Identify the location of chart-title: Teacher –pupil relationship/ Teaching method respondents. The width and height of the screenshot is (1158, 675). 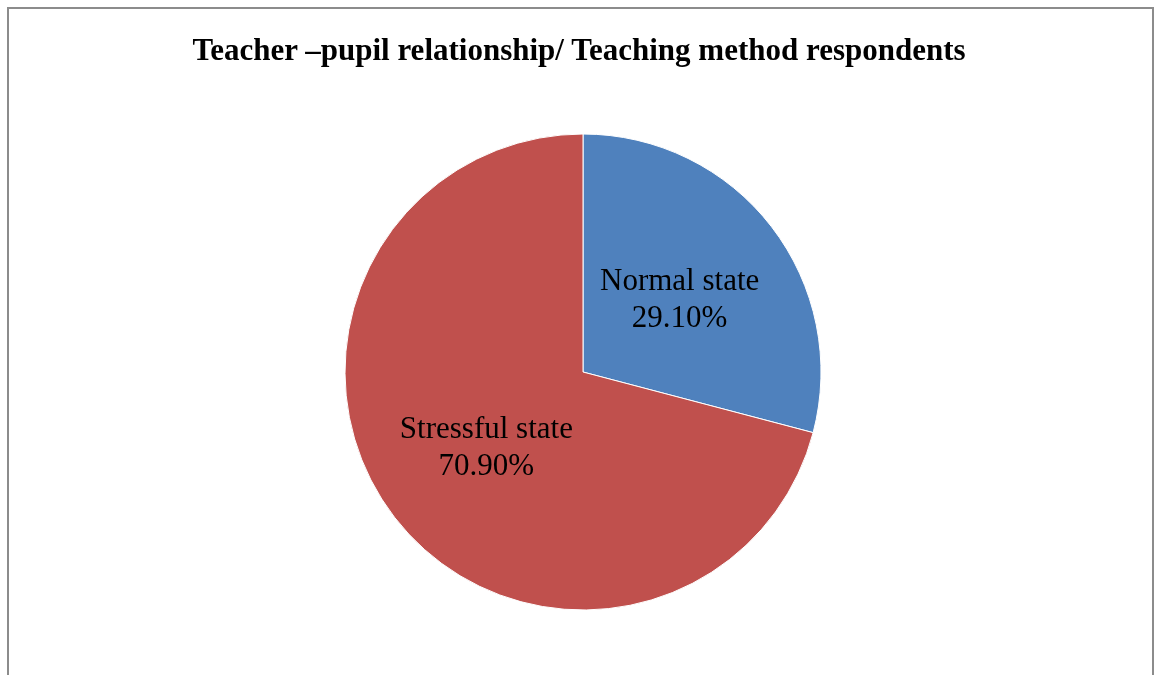
(579, 49).